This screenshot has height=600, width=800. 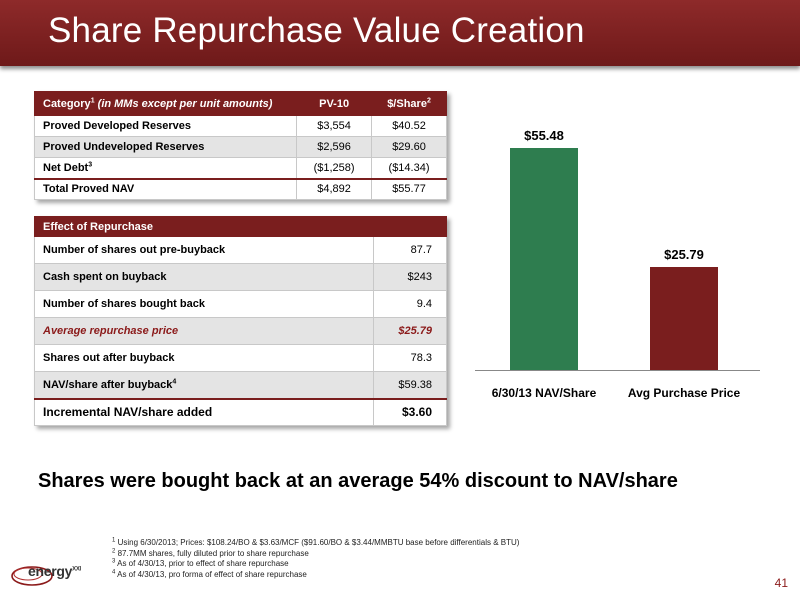 I want to click on row-value: 87.7, so click(x=410, y=250).